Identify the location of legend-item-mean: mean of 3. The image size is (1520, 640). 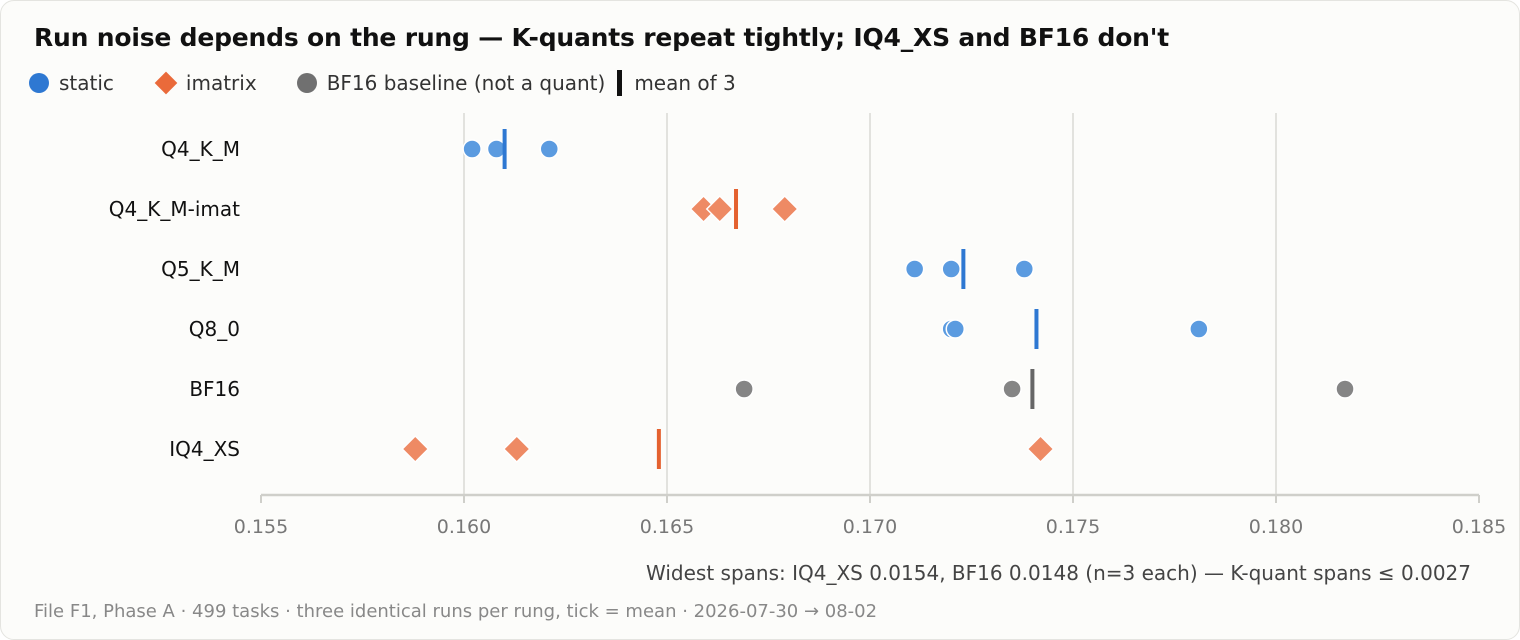
(676, 83).